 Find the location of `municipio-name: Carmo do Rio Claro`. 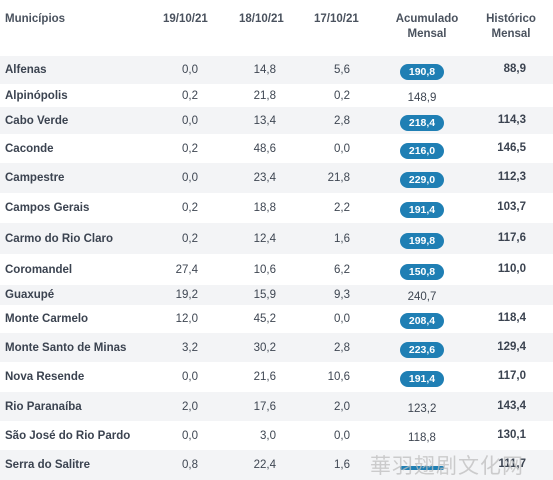

municipio-name: Carmo do Rio Claro is located at coordinates (59, 239).